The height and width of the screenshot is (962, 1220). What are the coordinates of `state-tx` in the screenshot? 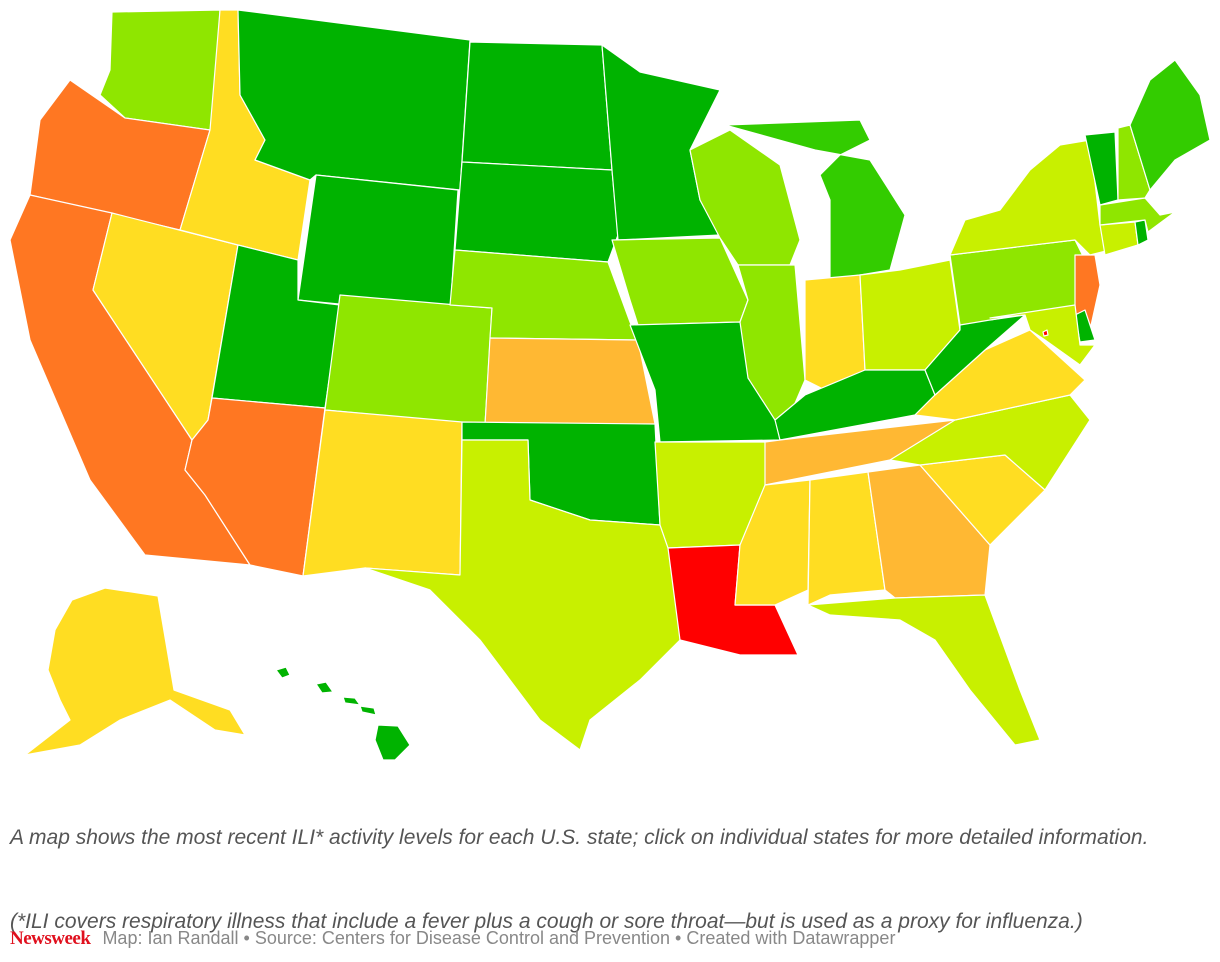 It's located at (522, 595).